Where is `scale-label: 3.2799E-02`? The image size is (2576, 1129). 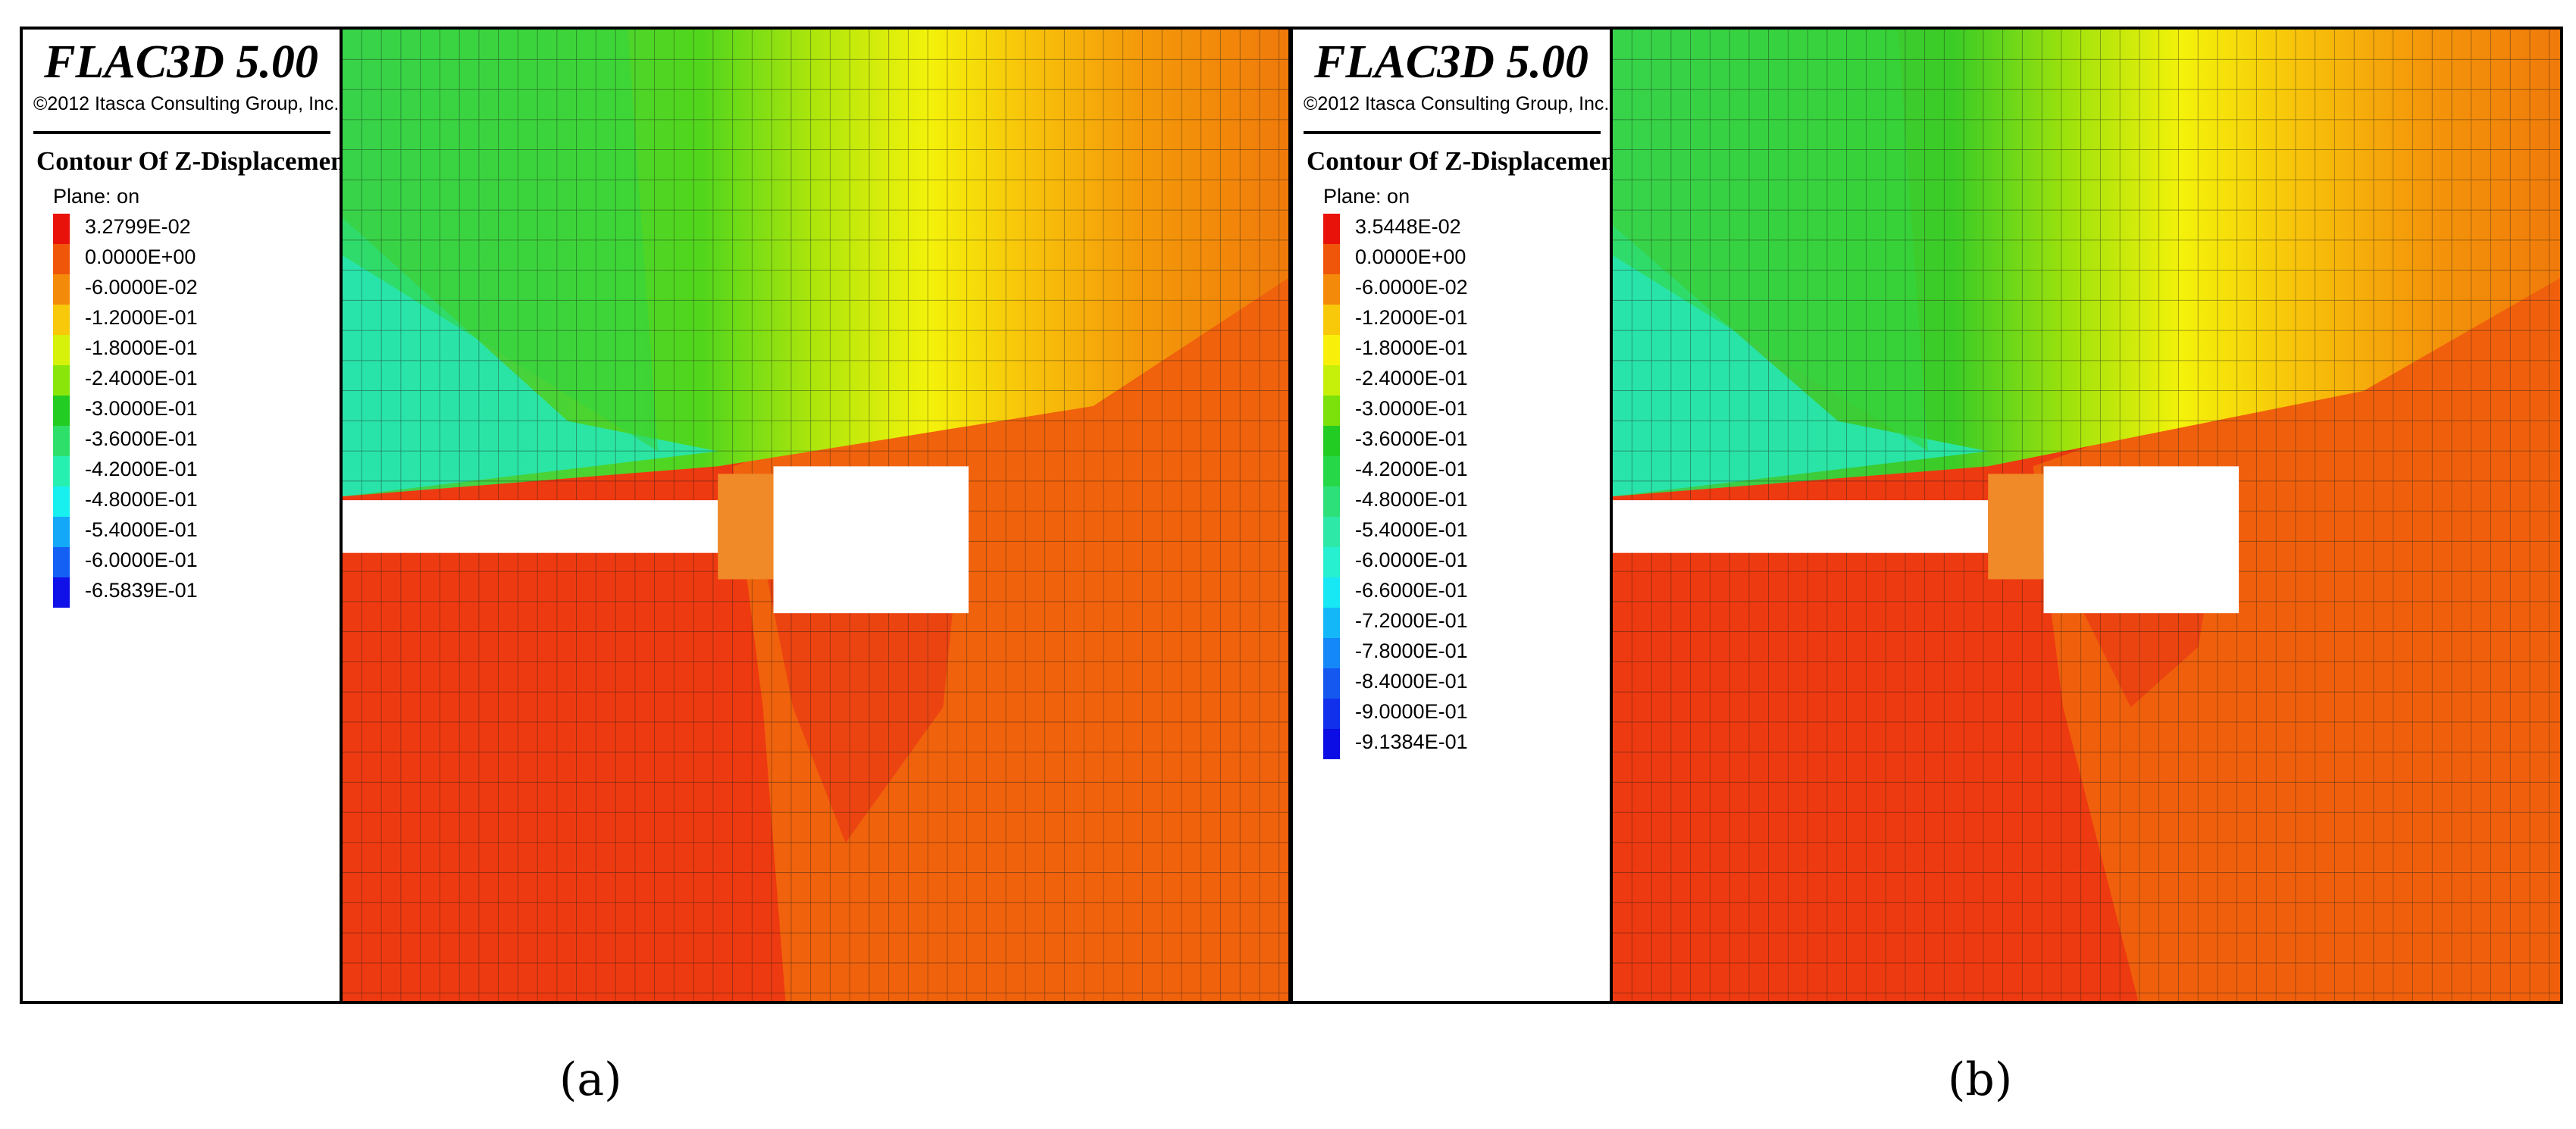
scale-label: 3.2799E-02 is located at coordinates (138, 226).